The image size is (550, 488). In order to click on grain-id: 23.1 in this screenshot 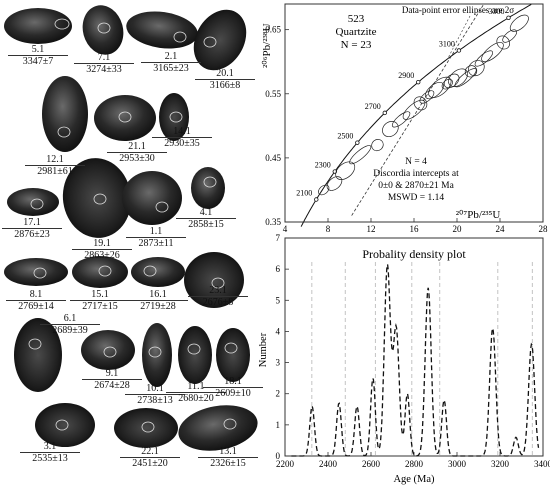, I will do `click(218, 291)`.